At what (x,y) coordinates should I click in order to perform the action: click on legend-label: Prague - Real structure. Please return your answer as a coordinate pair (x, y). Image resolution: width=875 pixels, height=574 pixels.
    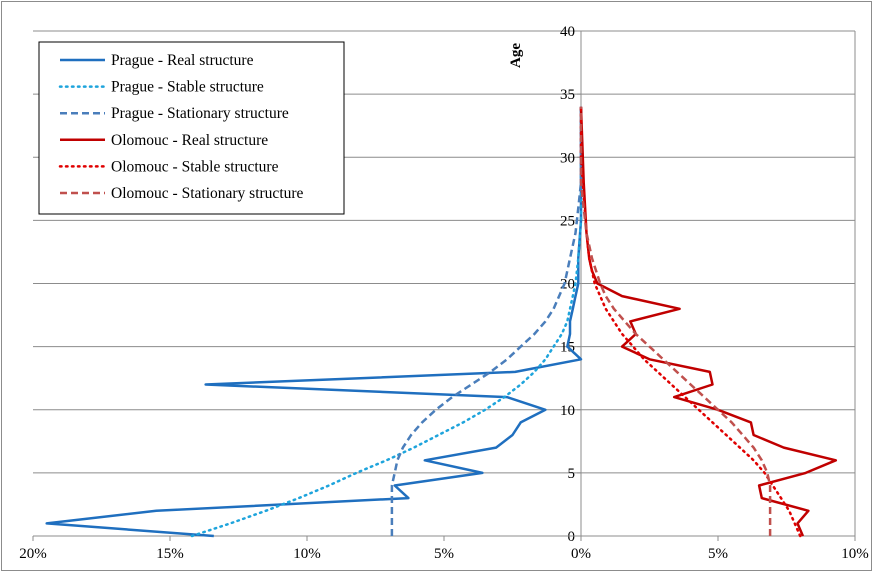
    Looking at the image, I should click on (182, 60).